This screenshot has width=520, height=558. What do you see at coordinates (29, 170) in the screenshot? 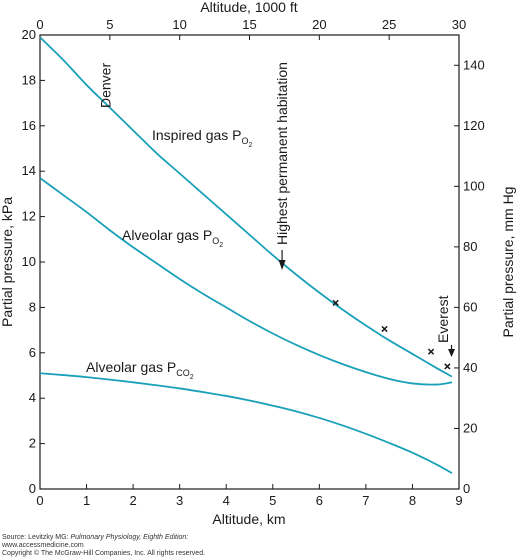
I see `y-left-tick-label: 14` at bounding box center [29, 170].